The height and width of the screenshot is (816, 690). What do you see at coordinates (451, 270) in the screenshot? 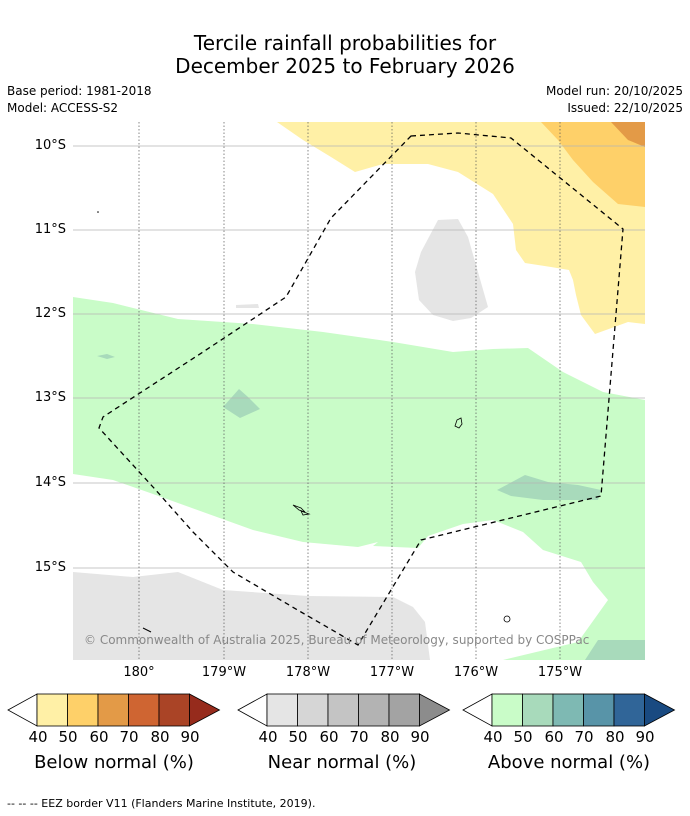
I see `near-normal-region-north` at bounding box center [451, 270].